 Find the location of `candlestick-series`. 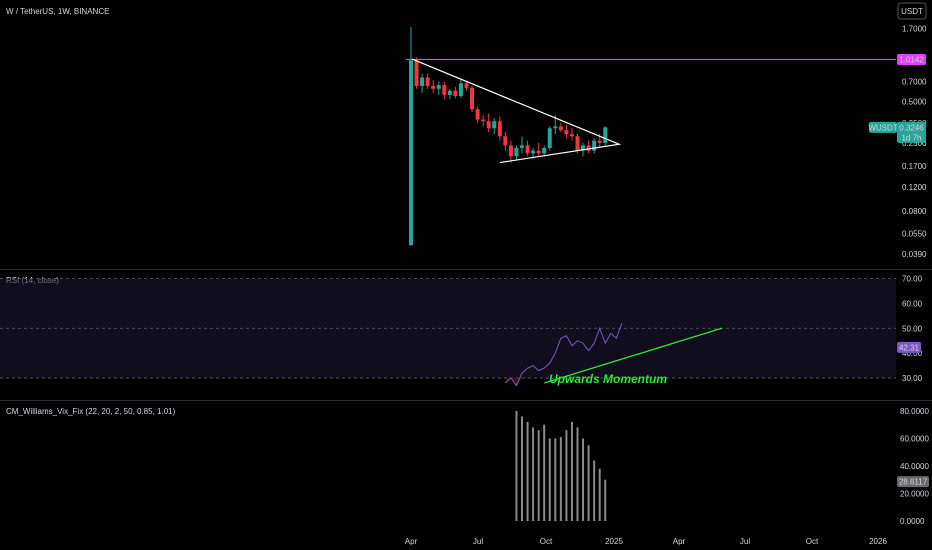

candlestick-series is located at coordinates (508, 136).